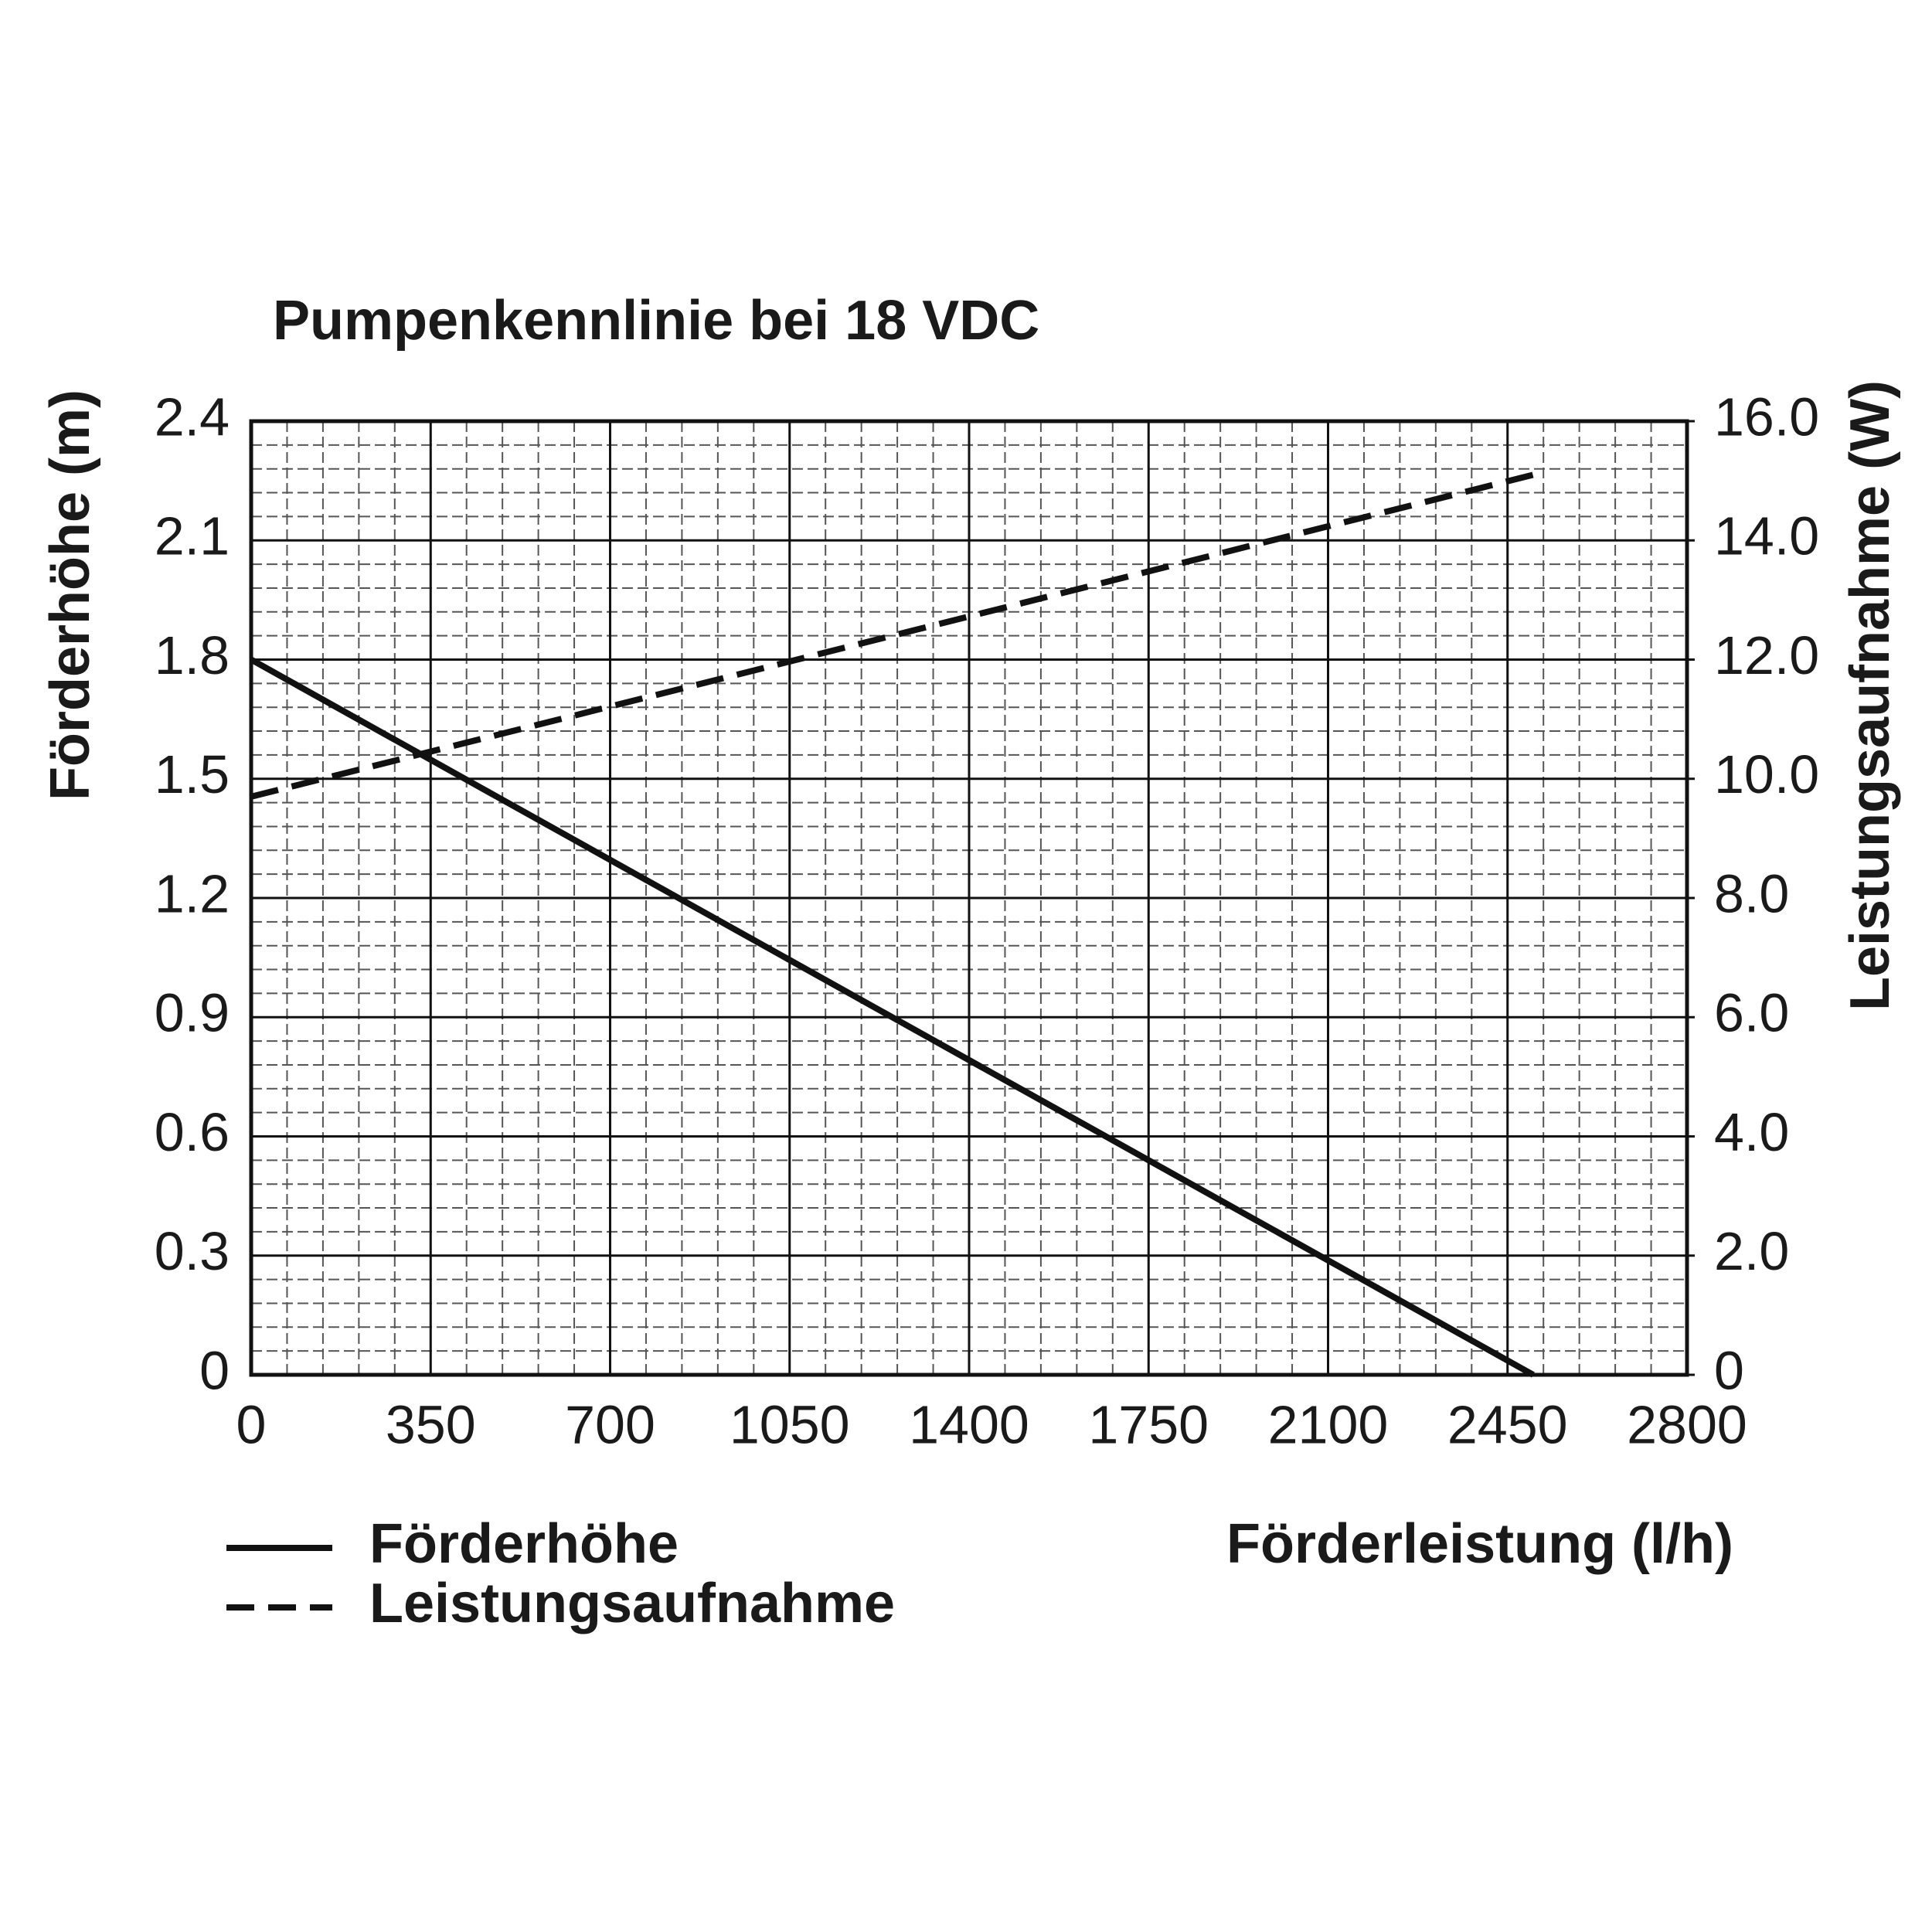 The width and height of the screenshot is (1932, 1932). What do you see at coordinates (1767, 536) in the screenshot?
I see `y2-tick-label: 14.0` at bounding box center [1767, 536].